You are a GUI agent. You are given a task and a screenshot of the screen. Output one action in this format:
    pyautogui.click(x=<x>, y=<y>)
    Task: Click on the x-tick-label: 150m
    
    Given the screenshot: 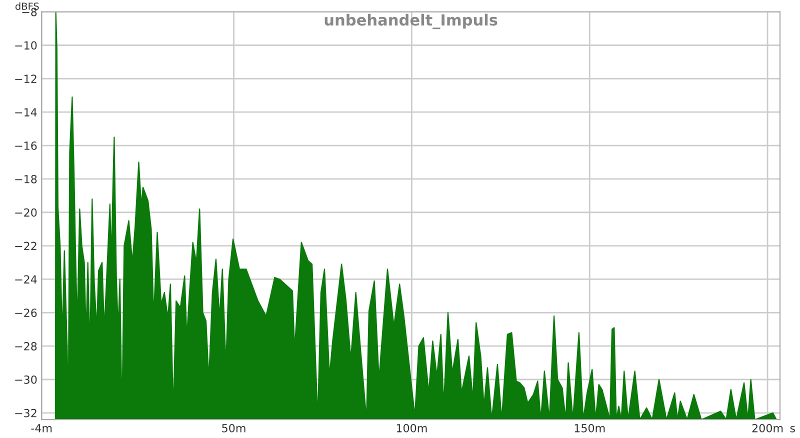 What is the action you would take?
    pyautogui.click(x=589, y=428)
    